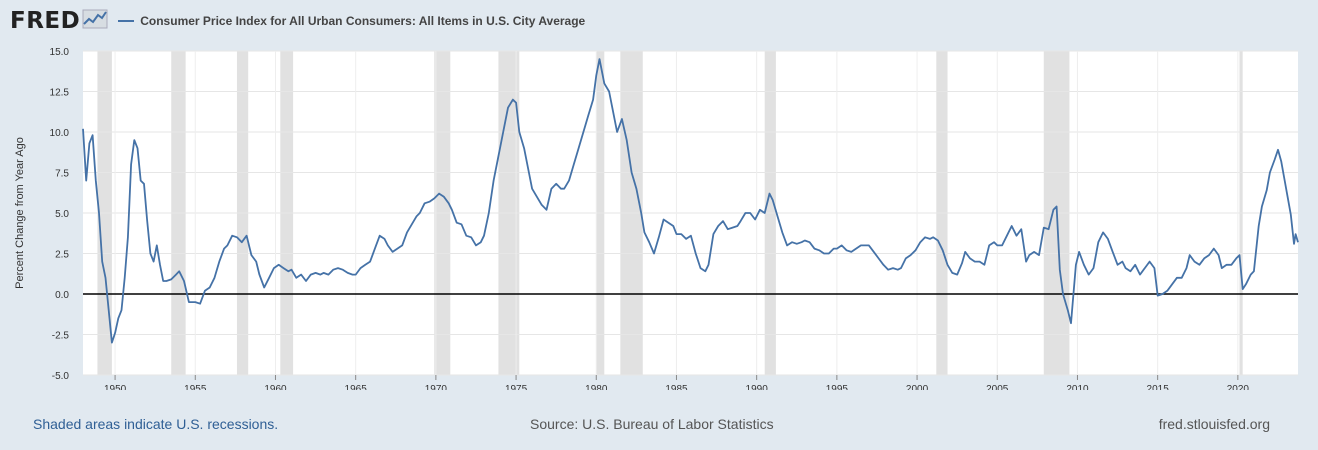 The width and height of the screenshot is (1318, 450). Describe the element at coordinates (62, 295) in the screenshot. I see `y-tick-label: 0.0` at that location.